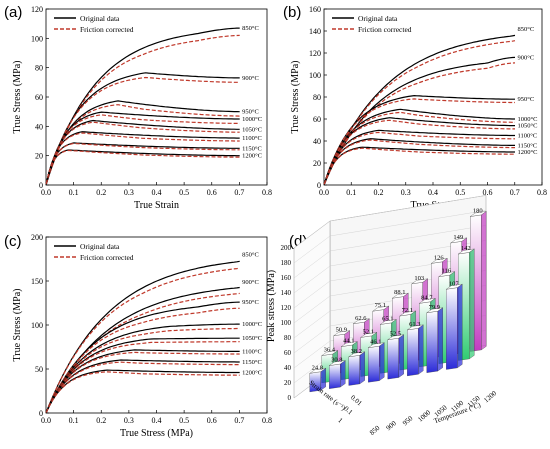 The width and height of the screenshot is (550, 449). I want to click on legend-label: Friction corrected, so click(107, 257).